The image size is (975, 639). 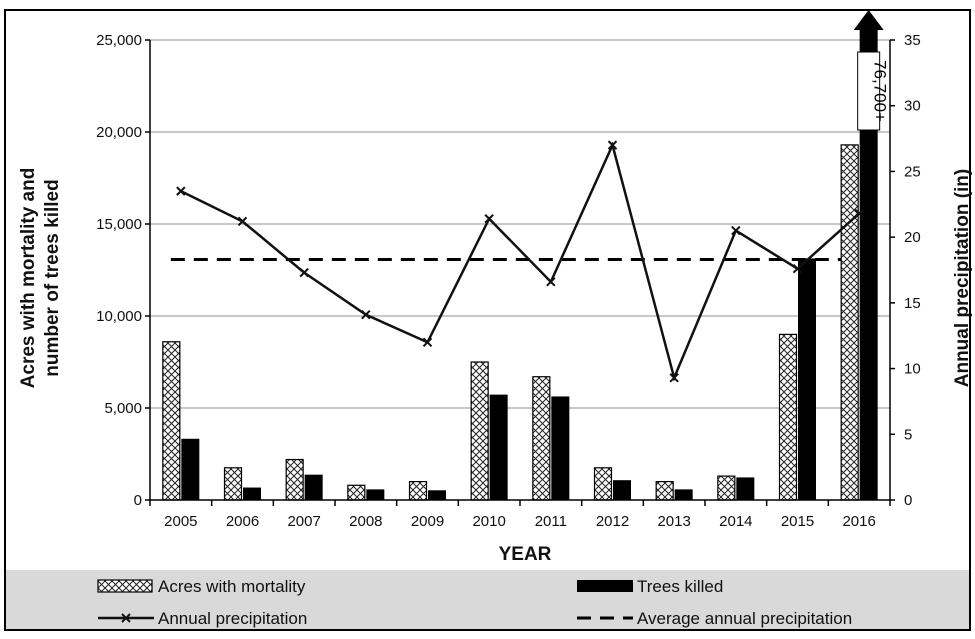 I want to click on y-tick-label: 25,000, so click(x=119, y=40).